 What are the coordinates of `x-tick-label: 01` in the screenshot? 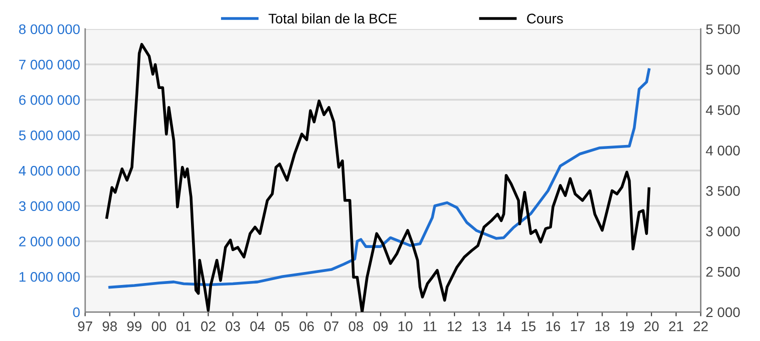 It's located at (183, 326).